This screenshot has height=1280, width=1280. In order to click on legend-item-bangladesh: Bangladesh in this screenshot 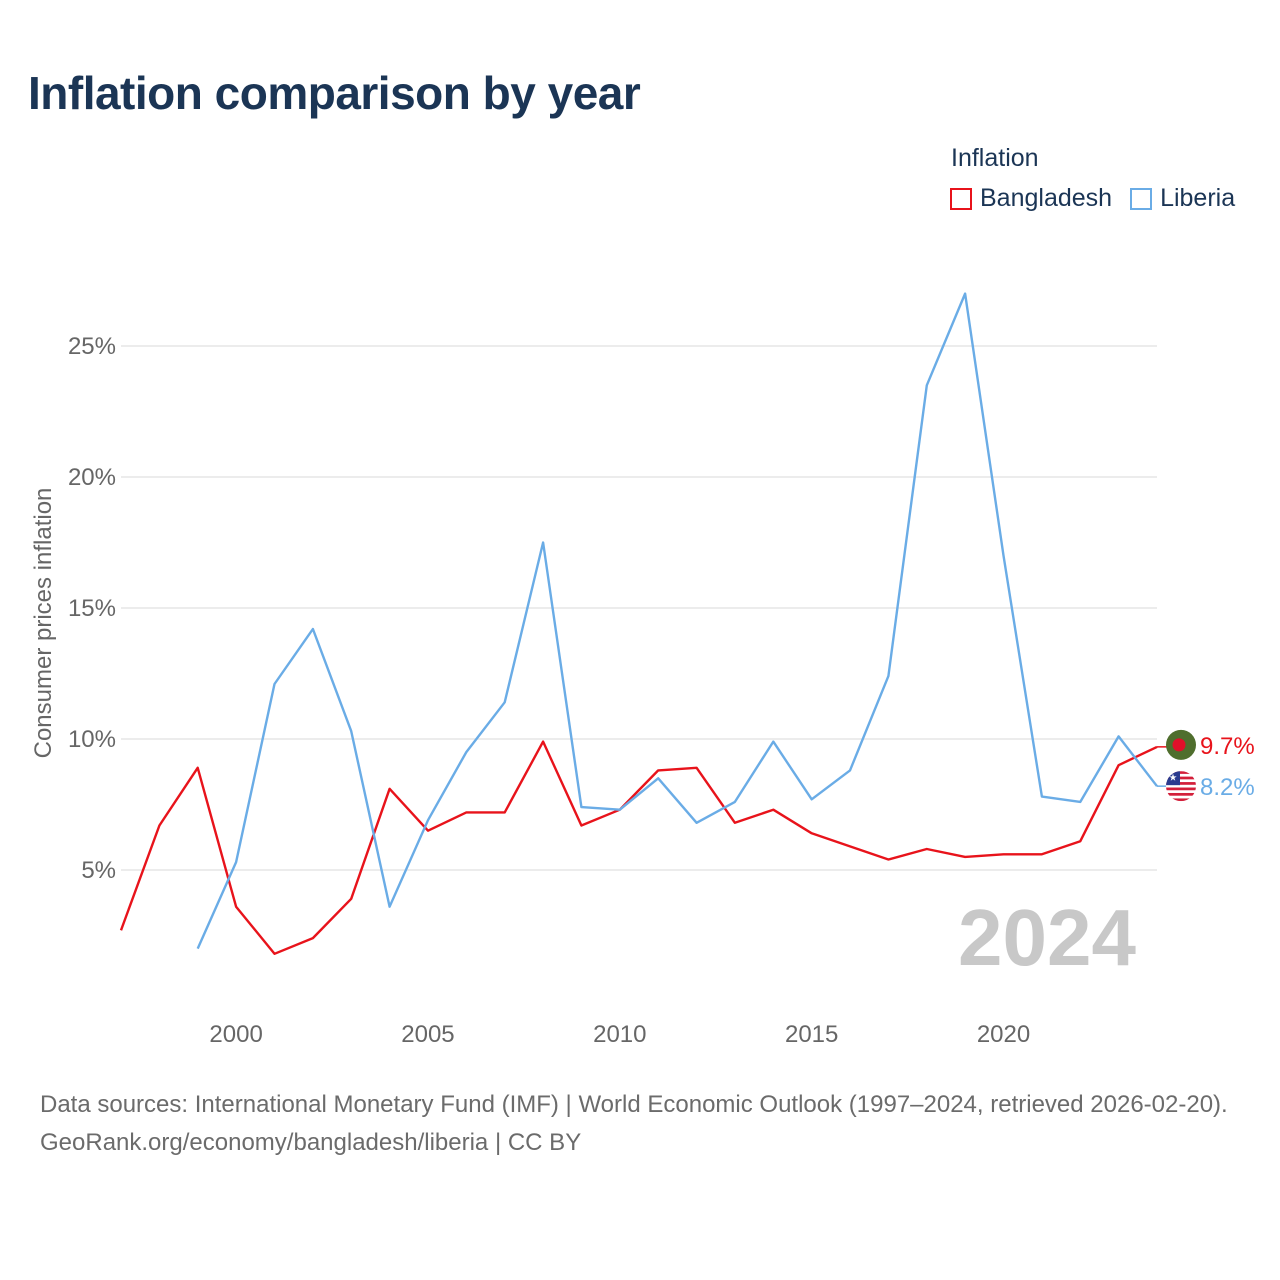, I will do `click(1031, 198)`.